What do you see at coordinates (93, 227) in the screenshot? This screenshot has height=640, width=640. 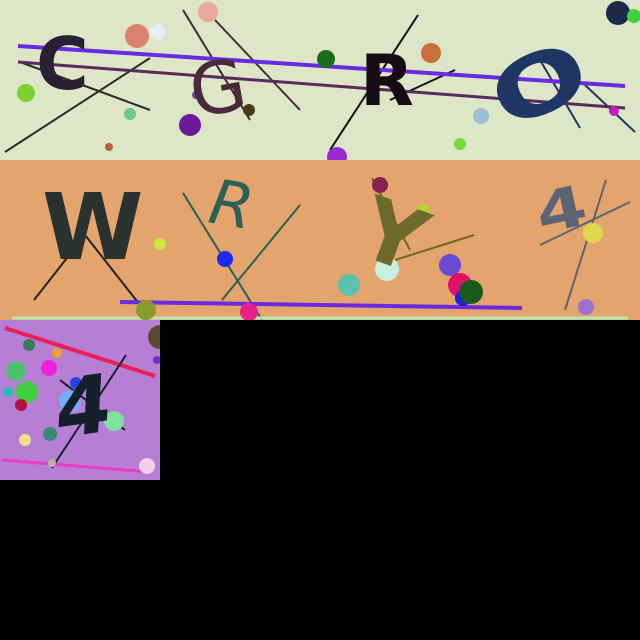 I see `captcha-char-5: W` at bounding box center [93, 227].